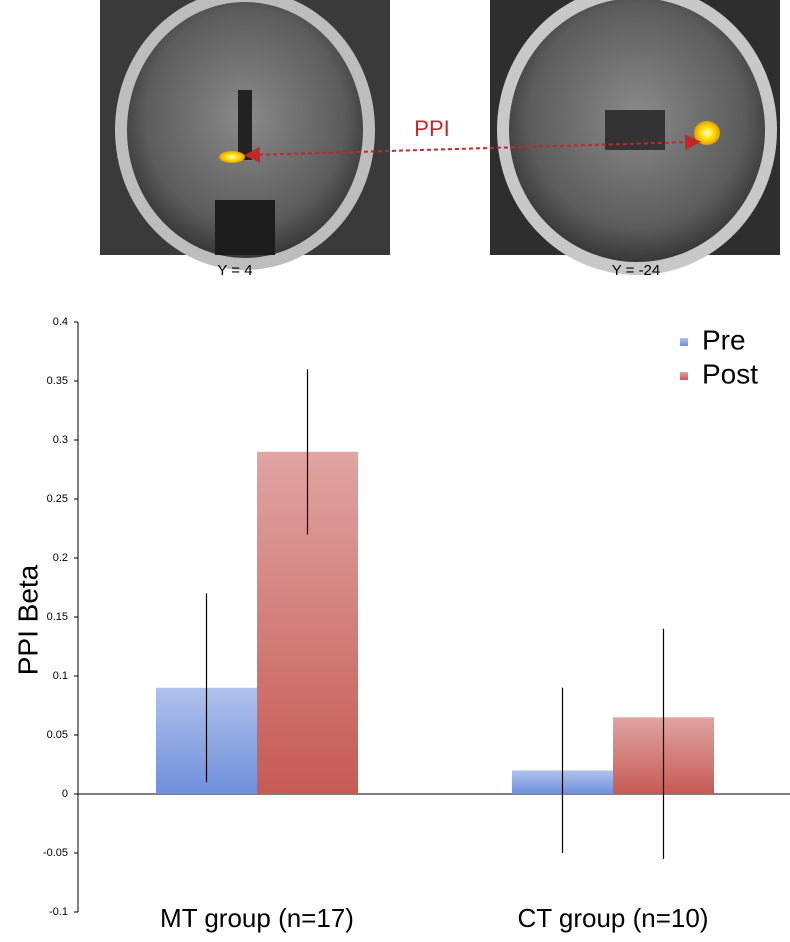 Image resolution: width=790 pixels, height=942 pixels. I want to click on y-tick-label: -0.05, so click(55, 853).